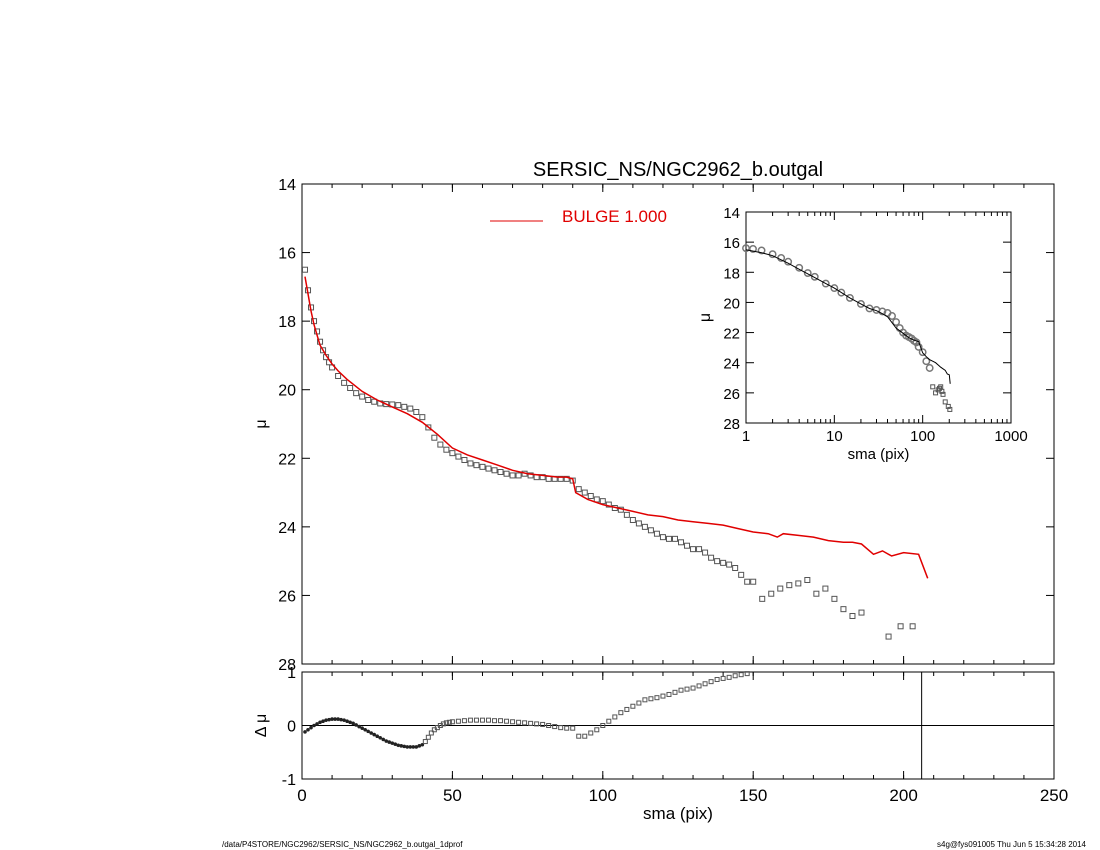  I want to click on residual-y-axis-label: Δ μ, so click(261, 725).